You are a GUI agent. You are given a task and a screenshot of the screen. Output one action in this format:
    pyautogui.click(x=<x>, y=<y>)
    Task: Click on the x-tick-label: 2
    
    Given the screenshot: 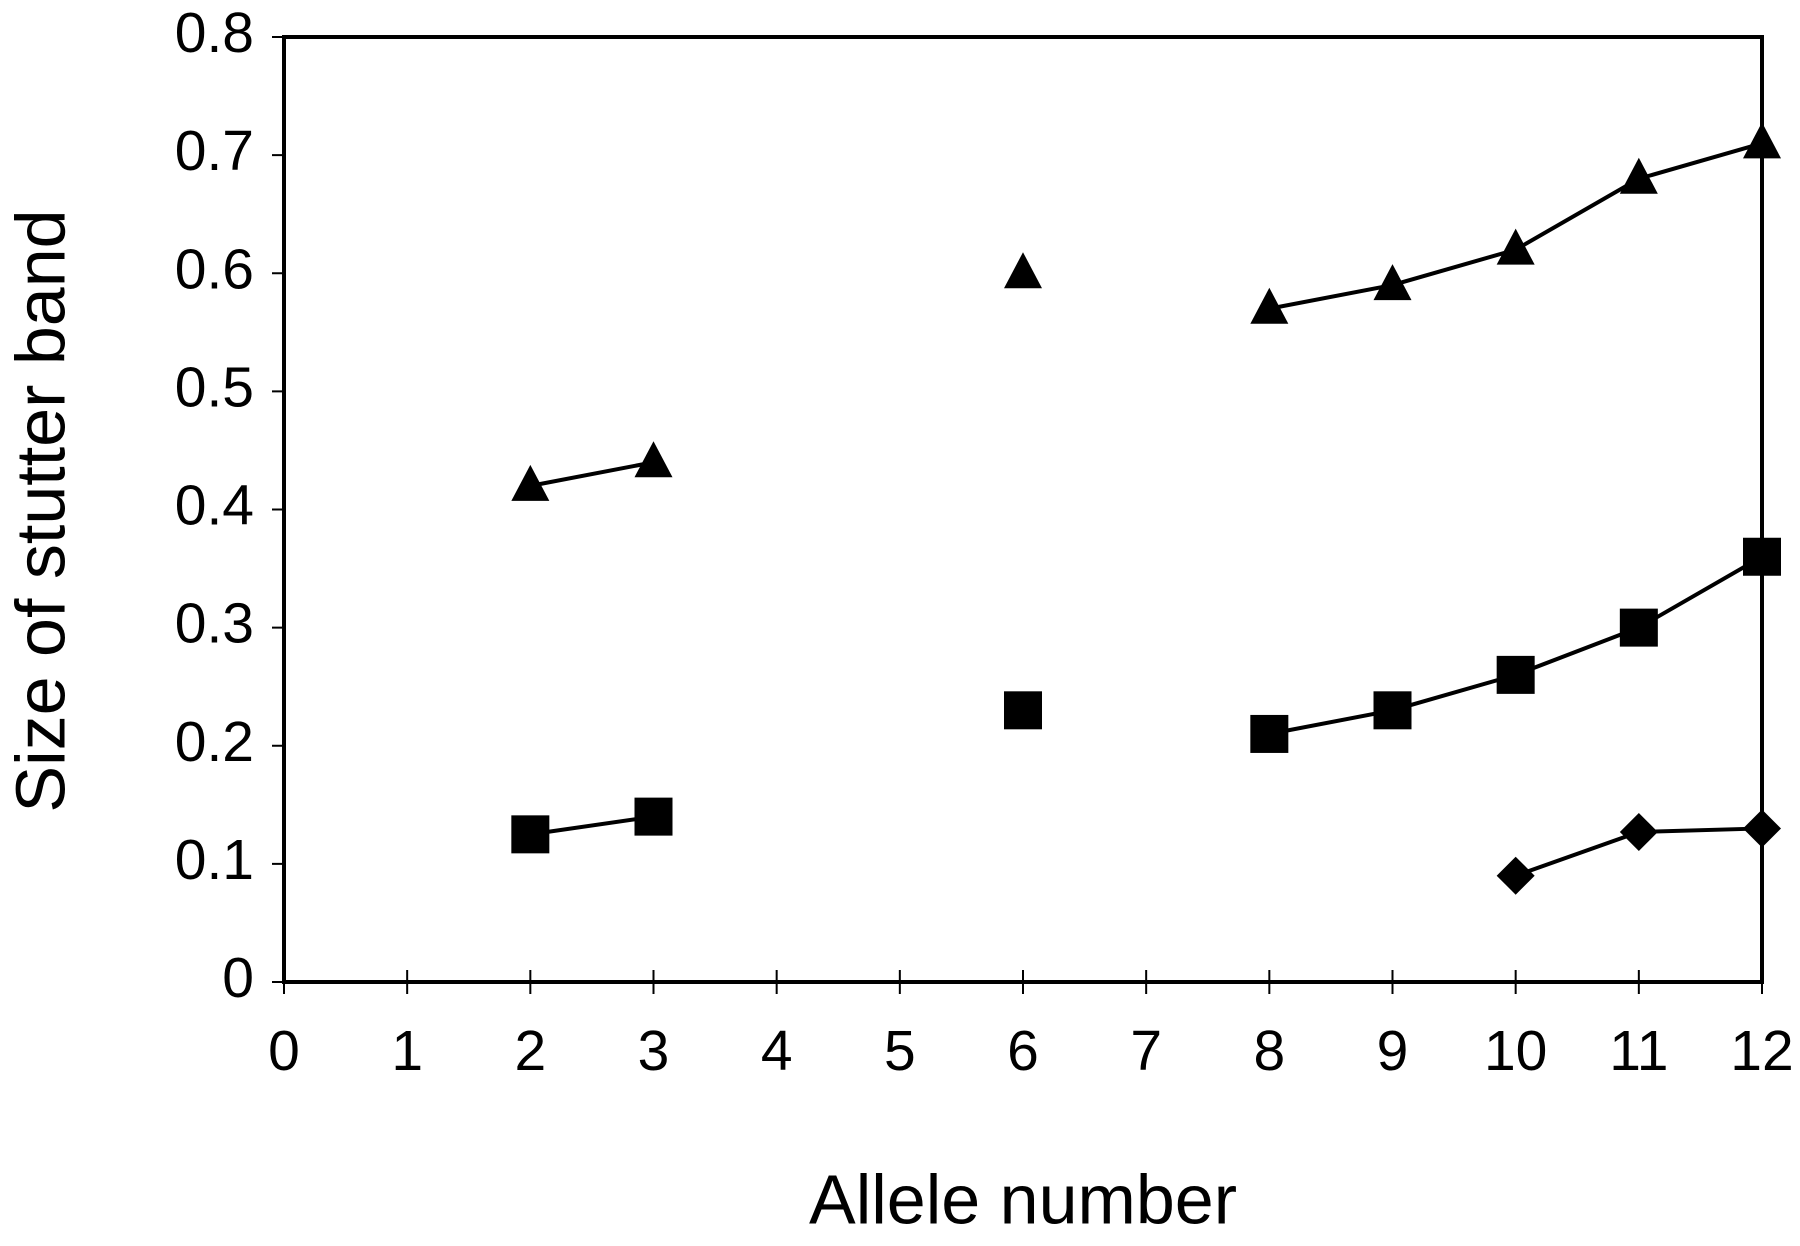 What is the action you would take?
    pyautogui.click(x=530, y=1051)
    